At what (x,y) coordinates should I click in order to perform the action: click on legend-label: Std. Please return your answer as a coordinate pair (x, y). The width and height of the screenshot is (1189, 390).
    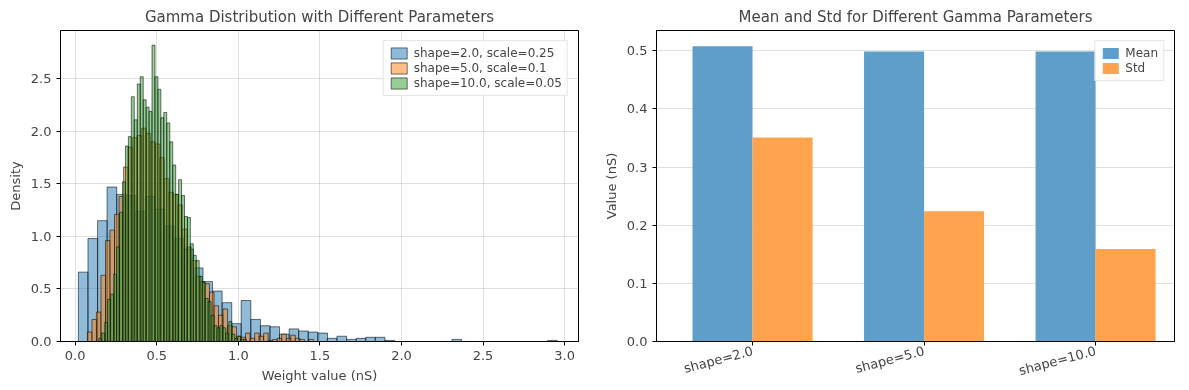
    Looking at the image, I should click on (1135, 68).